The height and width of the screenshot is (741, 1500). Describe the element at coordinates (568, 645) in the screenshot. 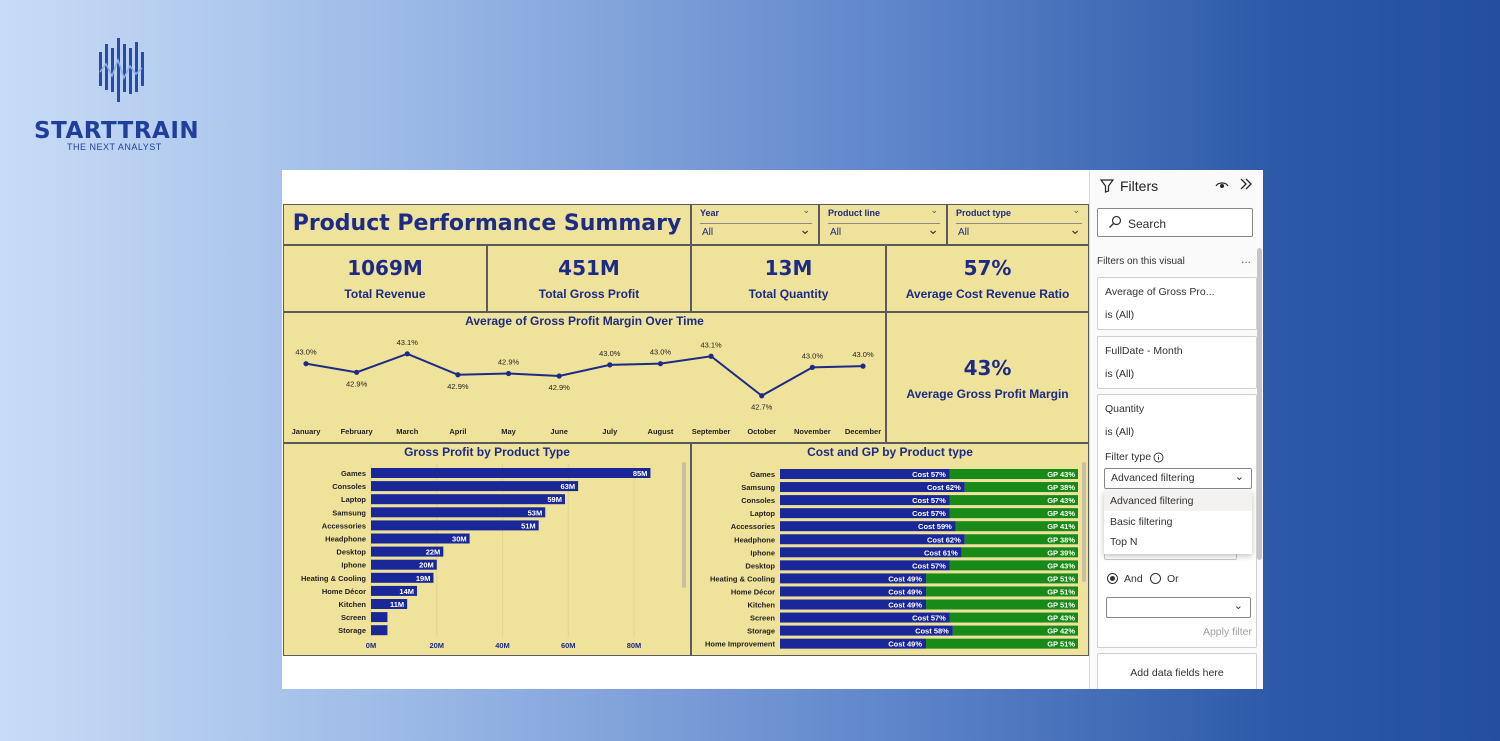

I see `x-tick-label: 60M` at that location.